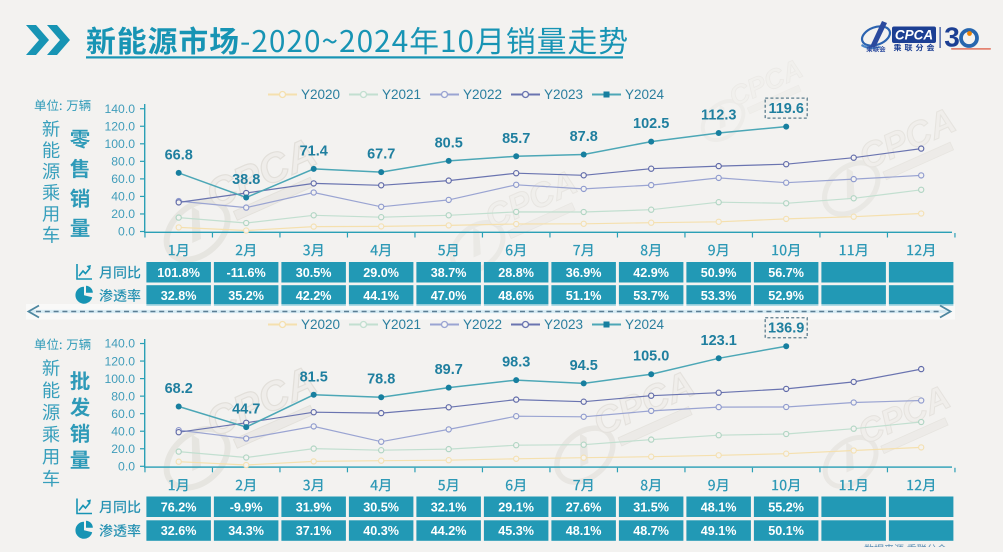  What do you see at coordinates (178, 273) in the screenshot?
I see `svg-text: 101.8%` at bounding box center [178, 273].